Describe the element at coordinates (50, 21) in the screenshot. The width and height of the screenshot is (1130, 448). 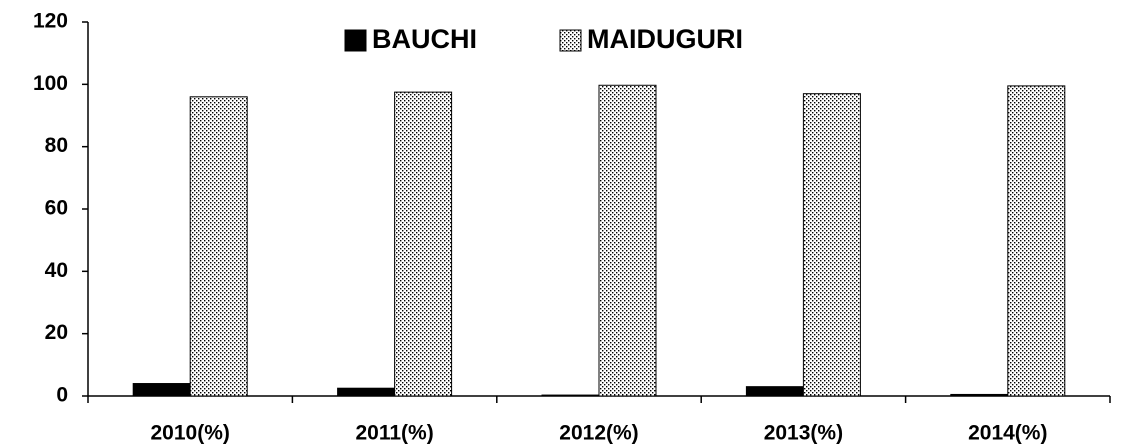
I see `y-tick-label: 120` at that location.